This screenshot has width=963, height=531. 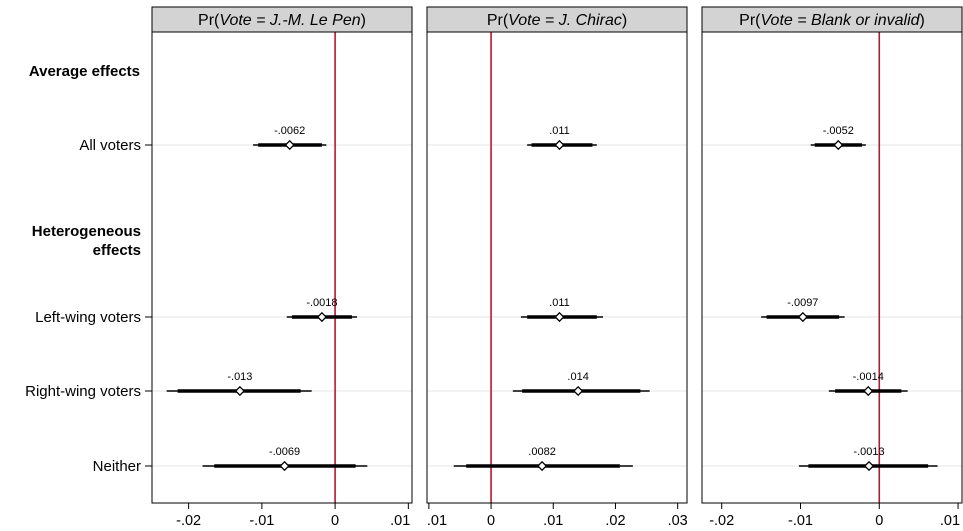 I want to click on estimate-all_voters: .011, so click(x=562, y=138).